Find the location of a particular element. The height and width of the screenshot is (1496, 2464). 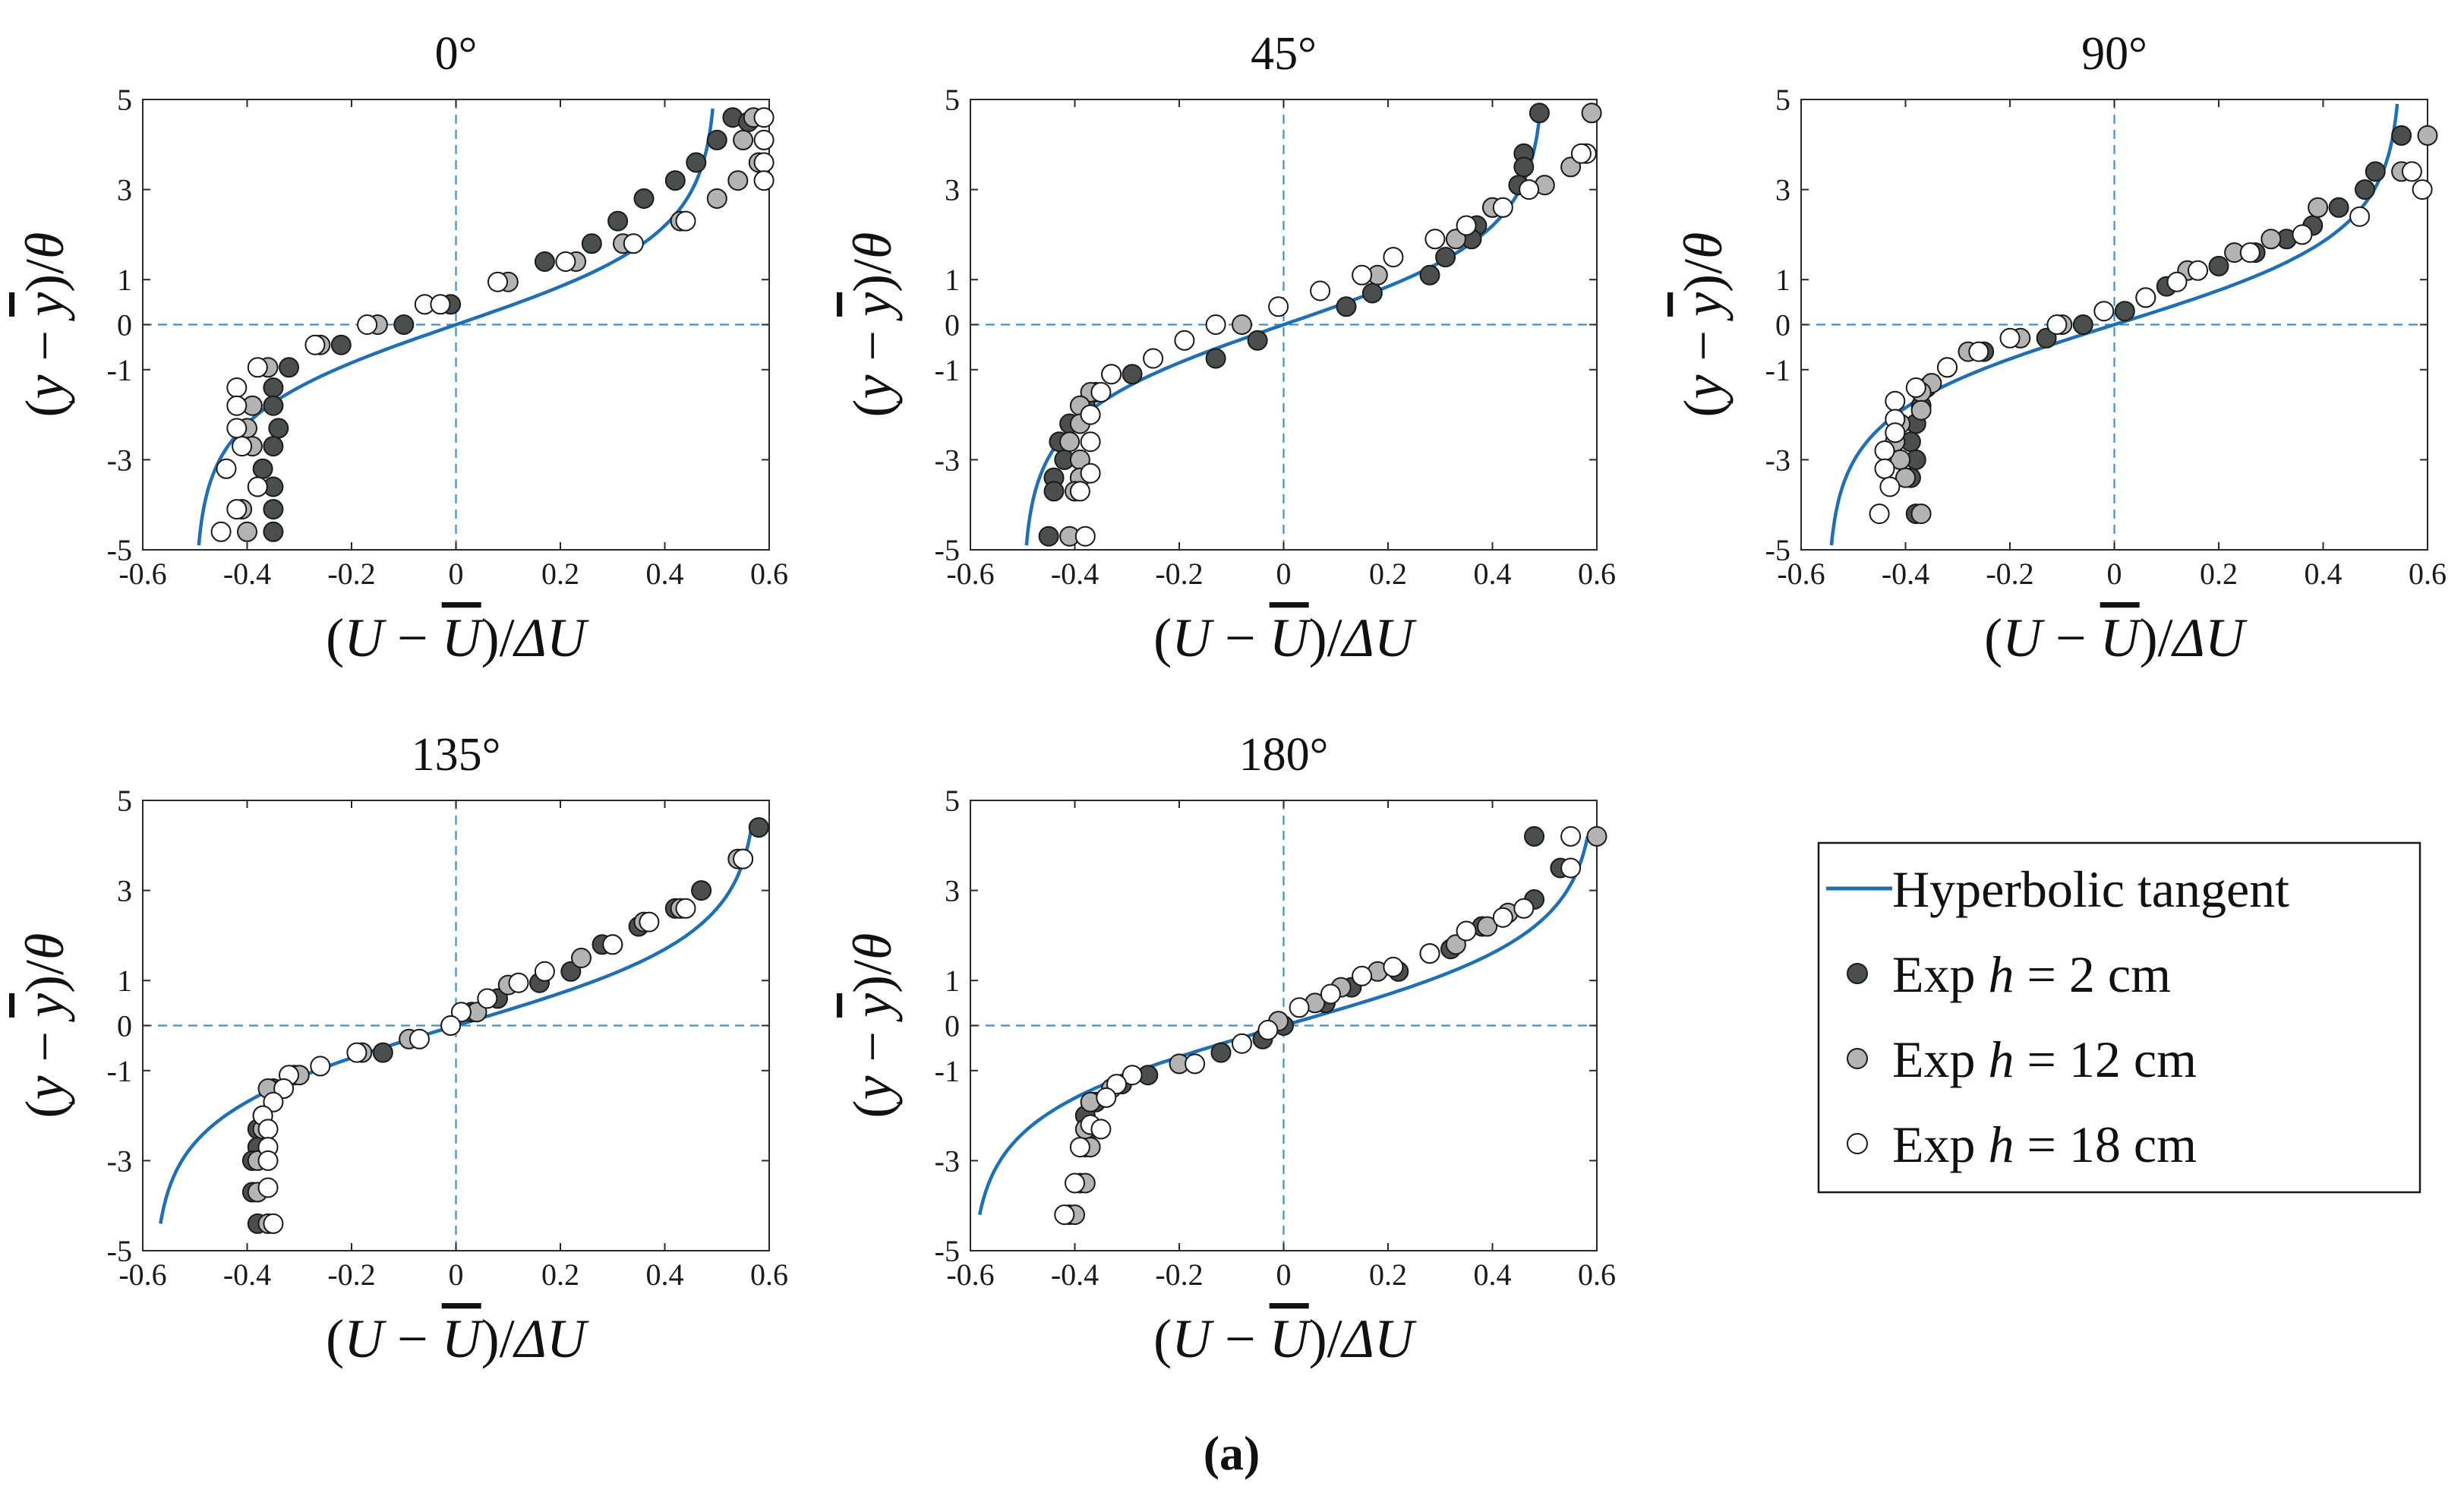

legend-label-suffix: = 18 cm is located at coordinates (2106, 1144).